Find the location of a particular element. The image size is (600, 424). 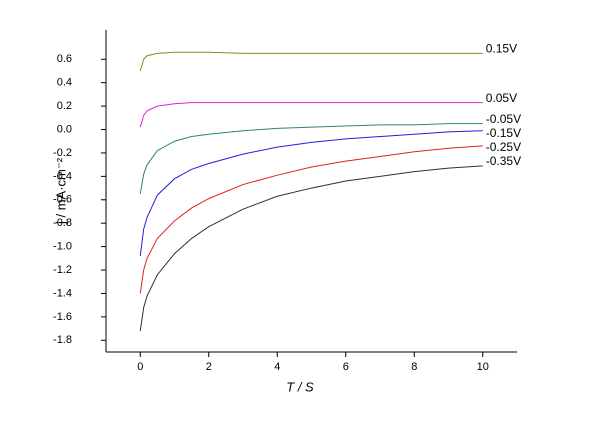

y-tick-label: 0.6 is located at coordinates (64, 59).